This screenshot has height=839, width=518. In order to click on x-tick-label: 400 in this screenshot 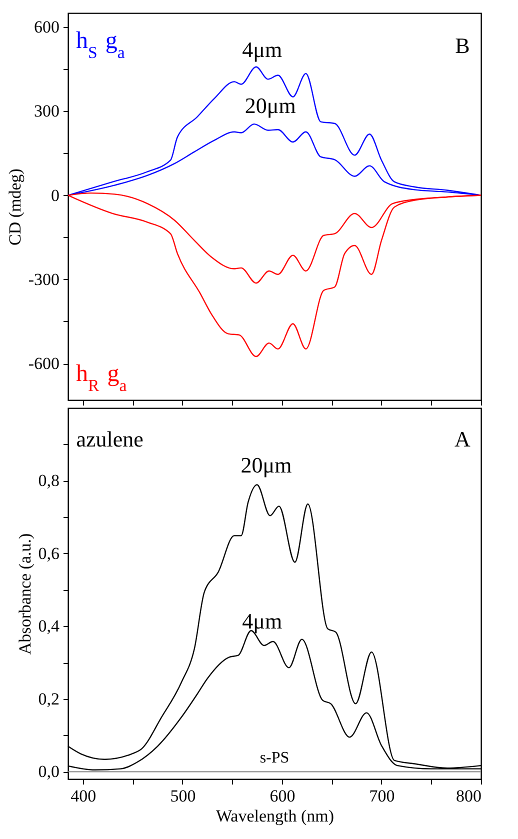, I will do `click(83, 796)`.